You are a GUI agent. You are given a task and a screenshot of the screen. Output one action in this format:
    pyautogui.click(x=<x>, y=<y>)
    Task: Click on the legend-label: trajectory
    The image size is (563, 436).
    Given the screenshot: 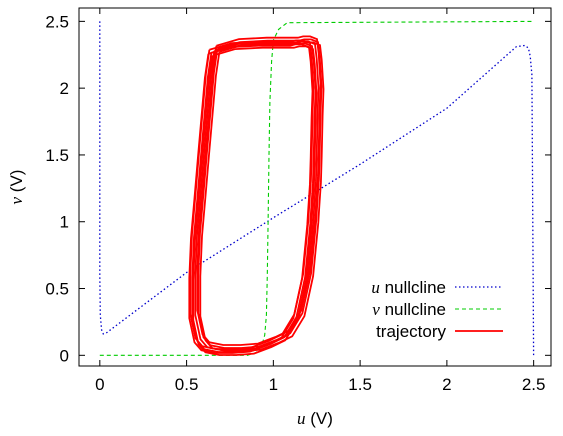 What is the action you would take?
    pyautogui.click(x=411, y=331)
    